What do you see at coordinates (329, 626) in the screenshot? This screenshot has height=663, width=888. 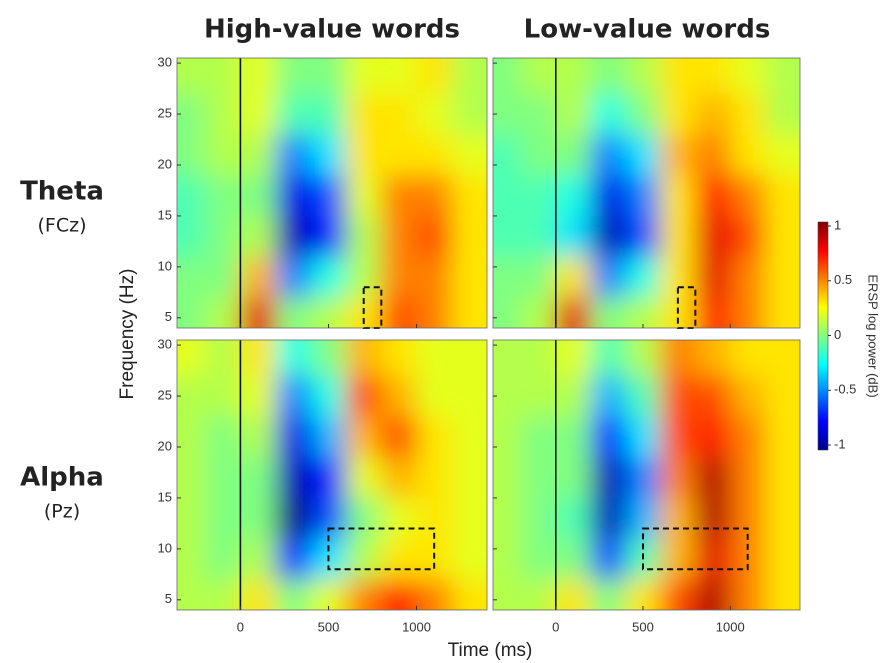 I see `x-tick-label: 500` at bounding box center [329, 626].